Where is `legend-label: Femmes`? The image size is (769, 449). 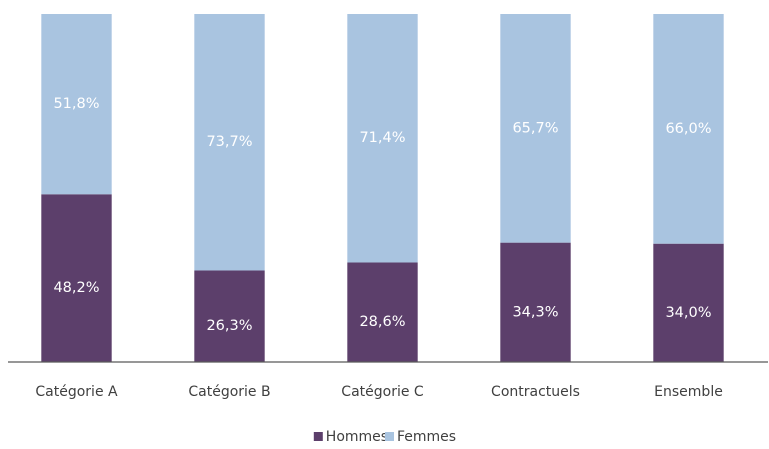 legend-label: Femmes is located at coordinates (426, 437).